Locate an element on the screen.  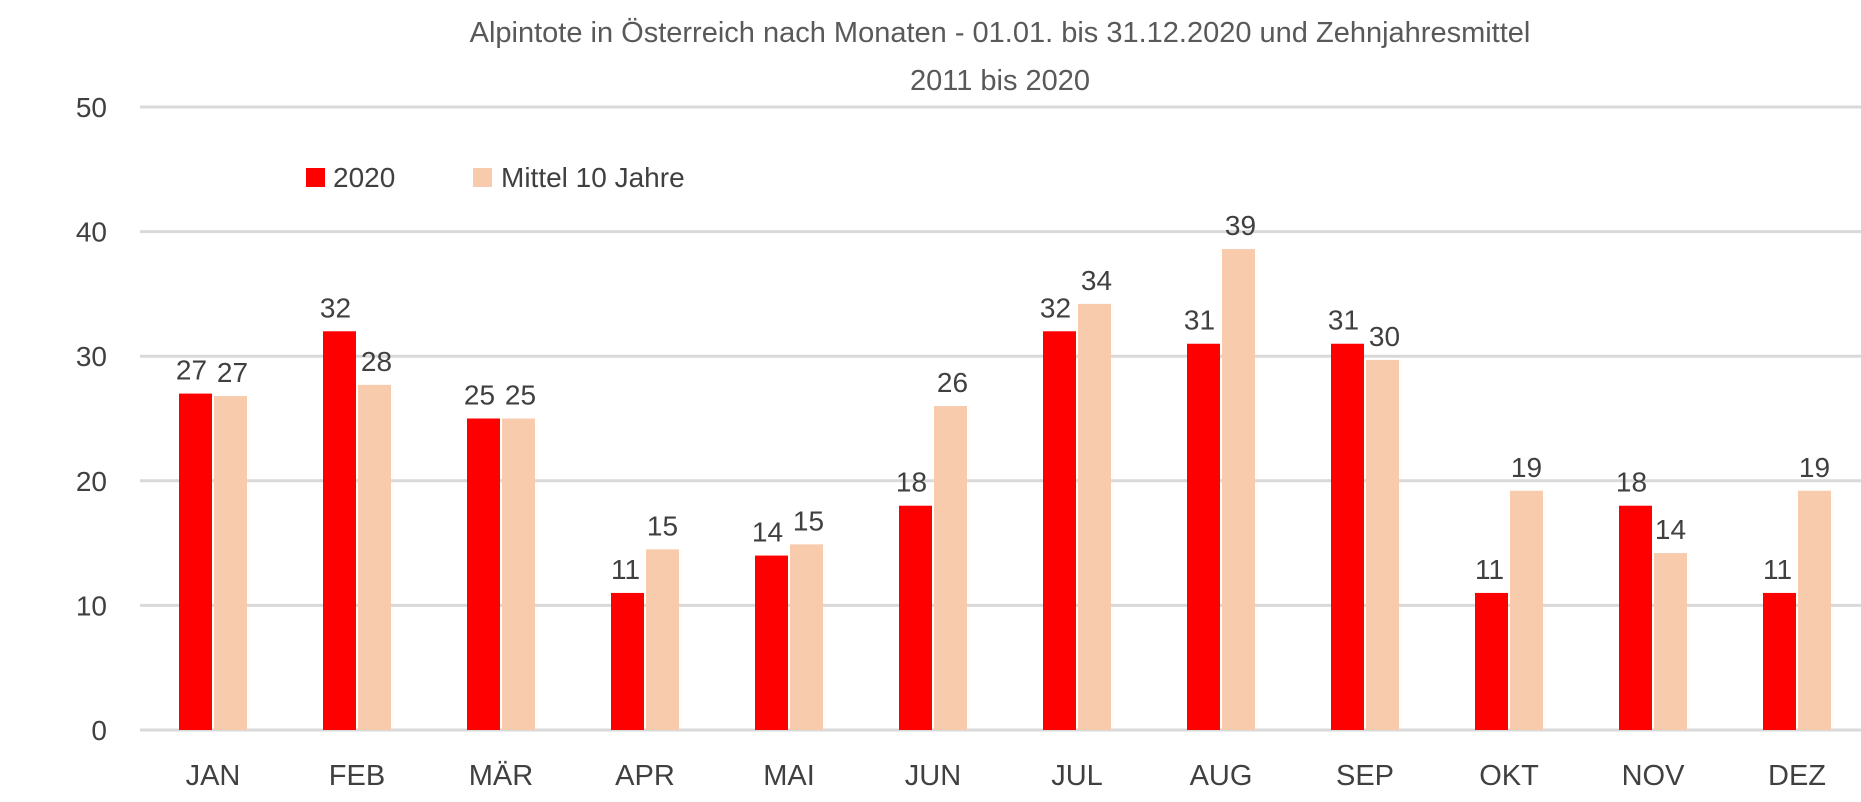
legend-label-2020: 2020 is located at coordinates (364, 177).